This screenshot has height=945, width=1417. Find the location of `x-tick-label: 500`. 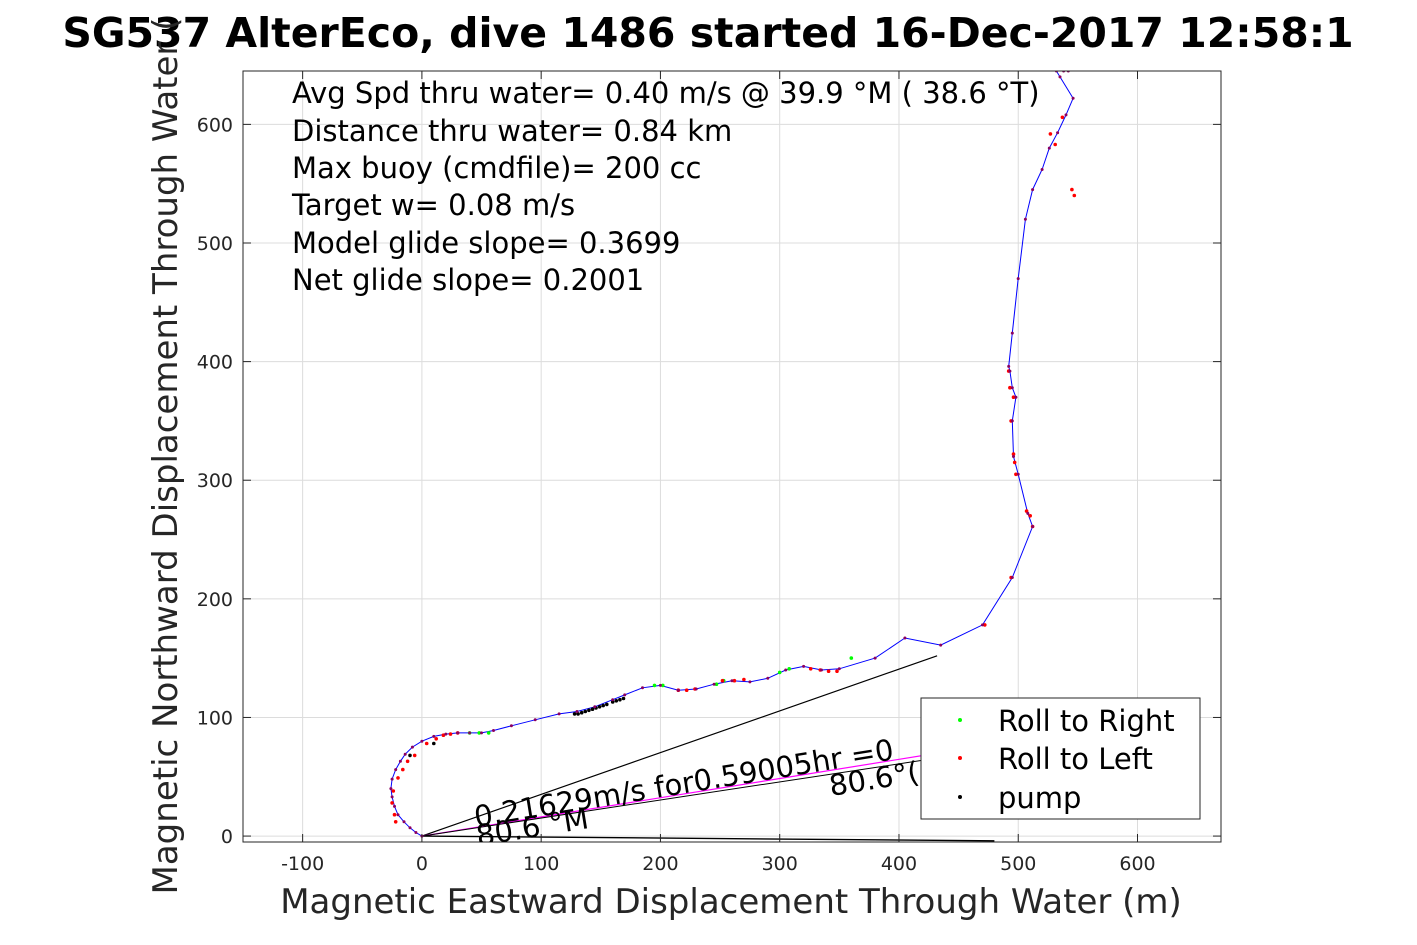

x-tick-label: 500 is located at coordinates (1018, 864).